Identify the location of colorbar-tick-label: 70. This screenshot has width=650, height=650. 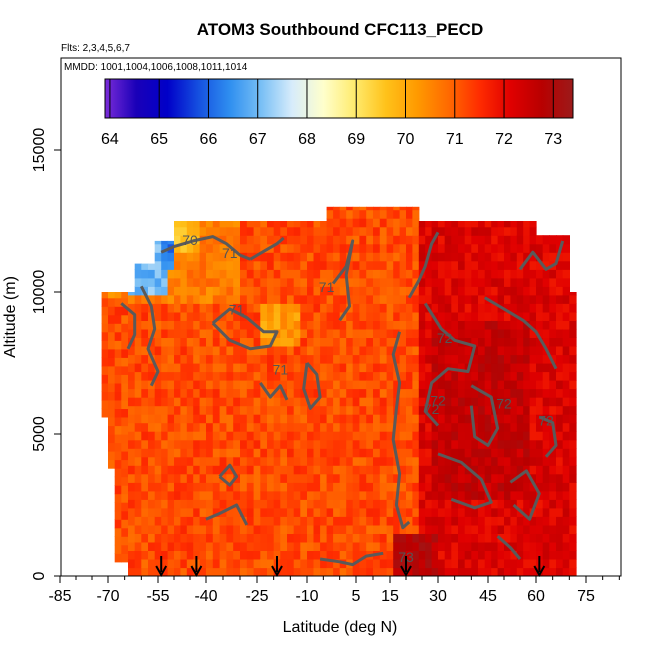
(406, 139).